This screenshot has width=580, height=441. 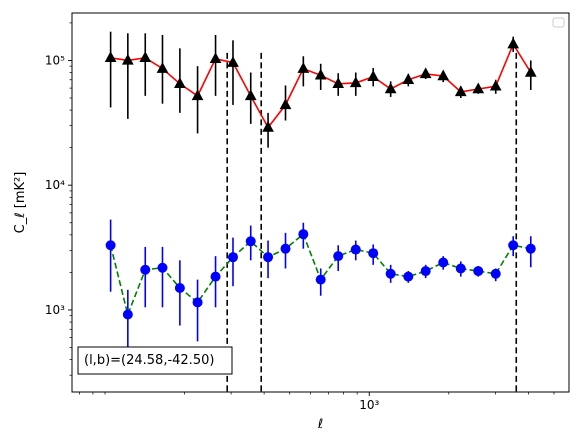 I want to click on y-axis-label: C_ℓ [mK²], so click(x=20, y=203).